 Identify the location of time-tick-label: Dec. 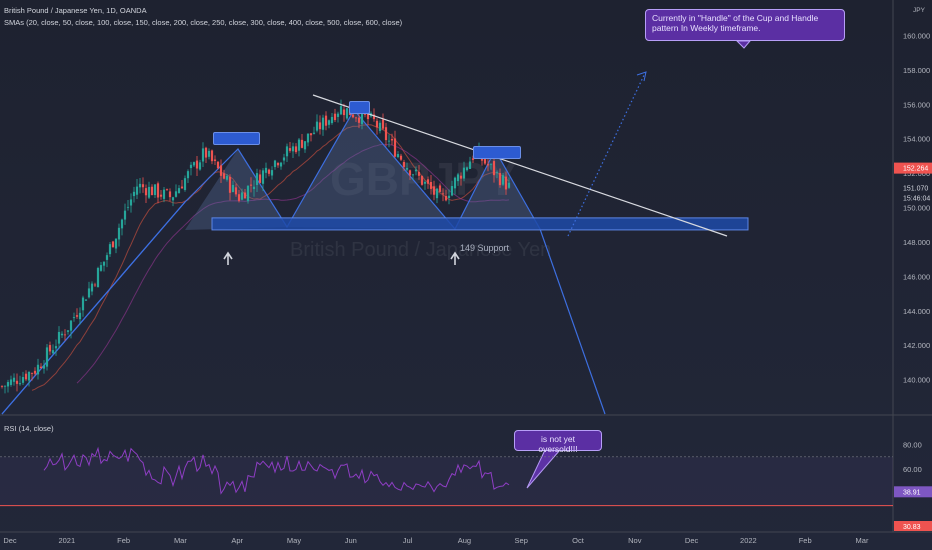
(692, 540).